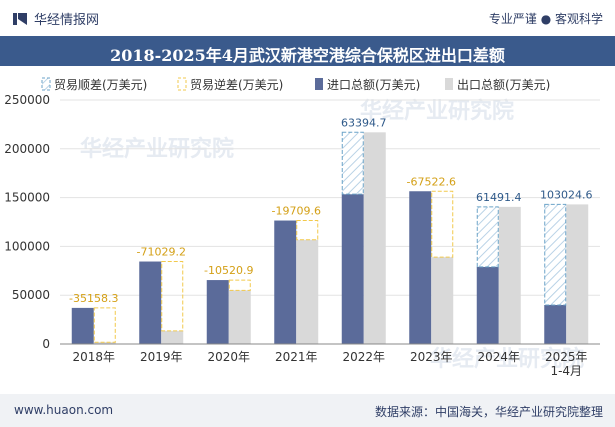 This screenshot has height=427, width=615. What do you see at coordinates (363, 357) in the screenshot?
I see `x-tick-label: 2022年` at bounding box center [363, 357].